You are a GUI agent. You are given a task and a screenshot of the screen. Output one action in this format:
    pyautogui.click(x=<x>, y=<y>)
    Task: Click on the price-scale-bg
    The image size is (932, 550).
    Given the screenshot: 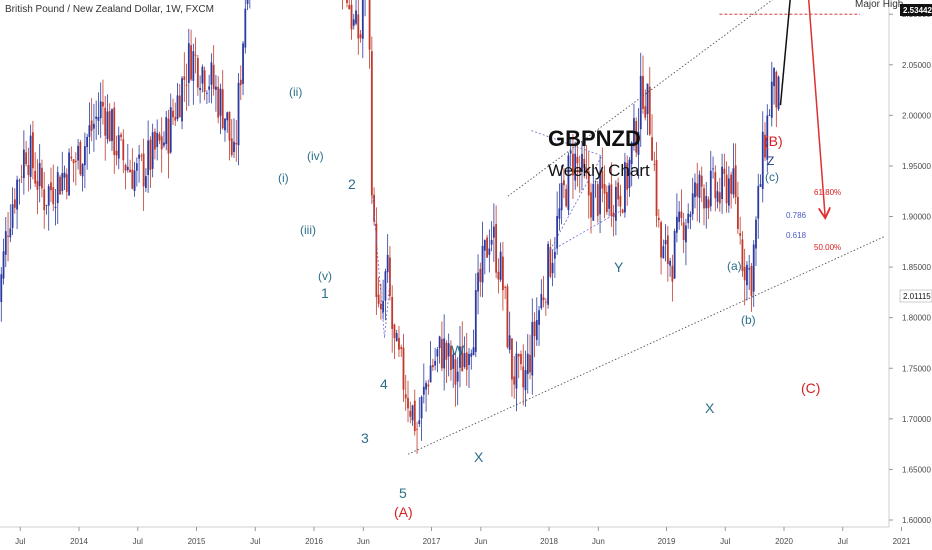 What is the action you would take?
    pyautogui.click(x=910, y=275)
    